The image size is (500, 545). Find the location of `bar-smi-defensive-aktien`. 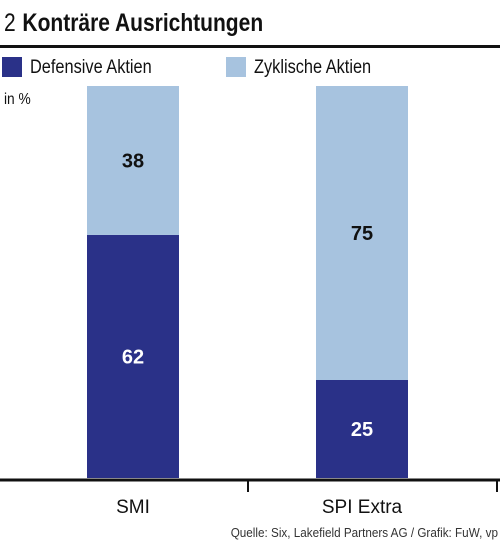

bar-smi-defensive-aktien is located at coordinates (133, 356).